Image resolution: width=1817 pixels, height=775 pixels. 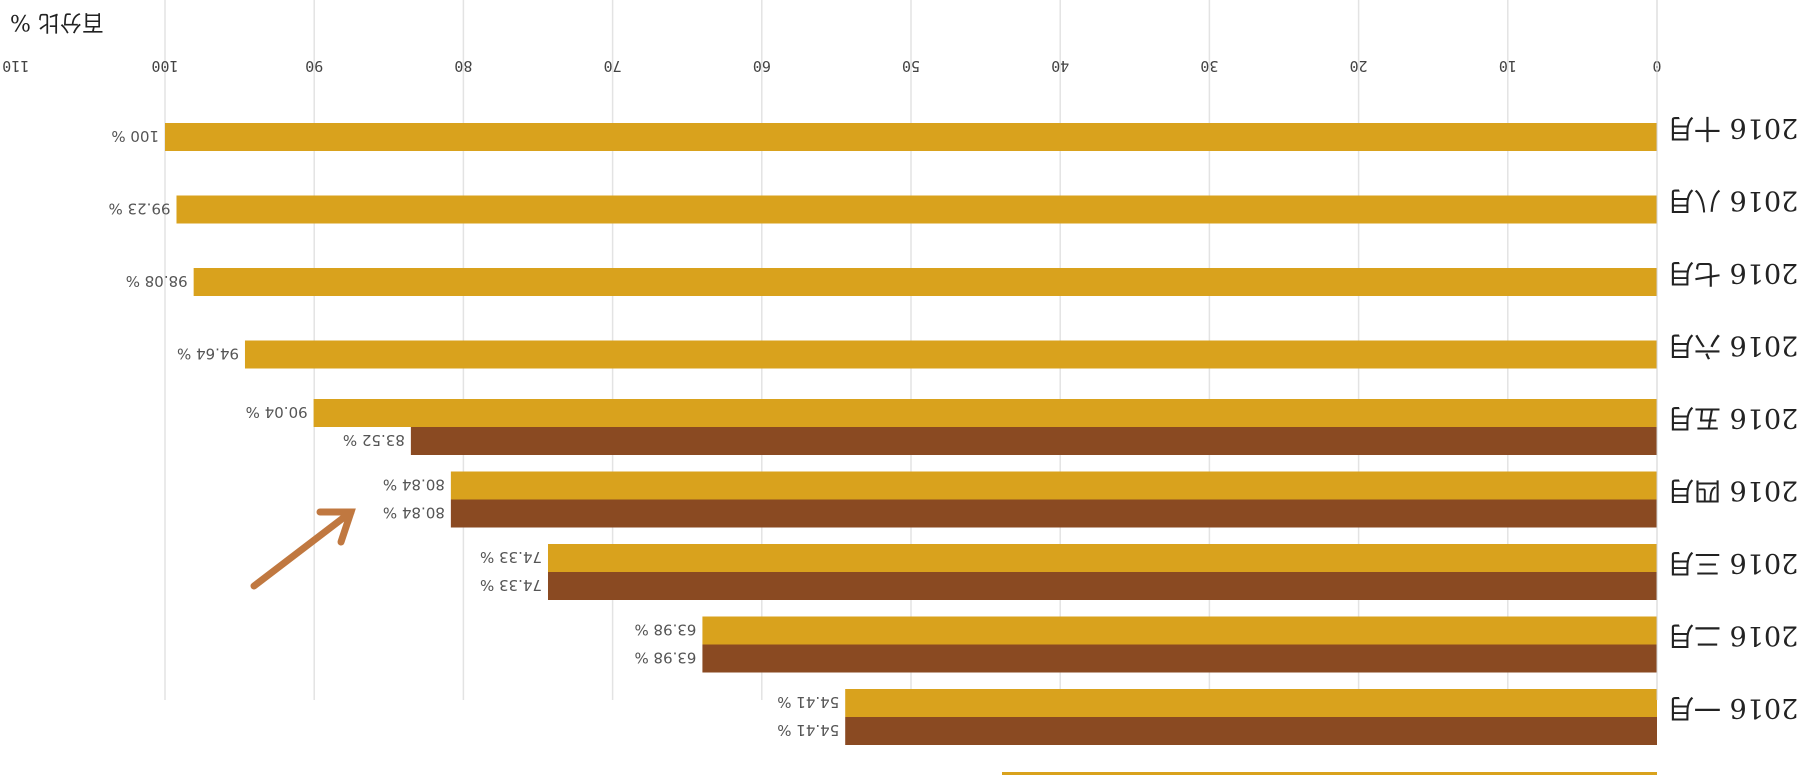 I want to click on x-tick-label: 30, so click(x=1209, y=66).